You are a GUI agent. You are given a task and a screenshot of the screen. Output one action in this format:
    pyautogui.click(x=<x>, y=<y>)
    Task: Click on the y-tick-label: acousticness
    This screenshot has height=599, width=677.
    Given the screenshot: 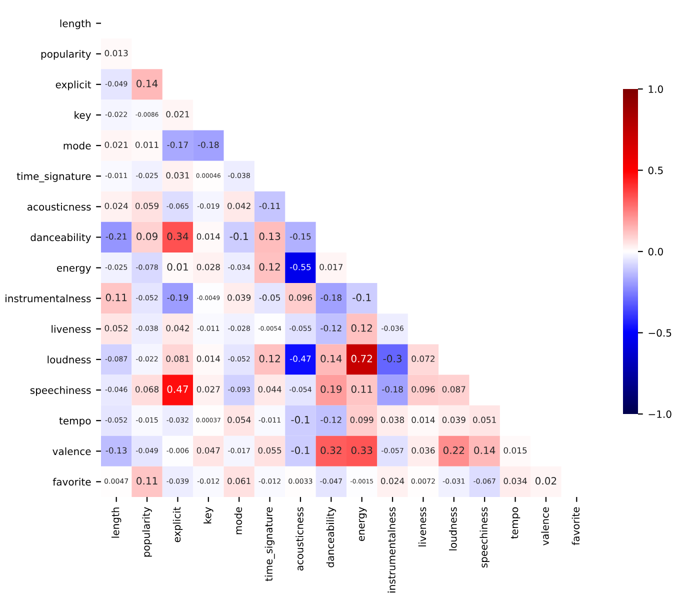 What is the action you would take?
    pyautogui.click(x=59, y=206)
    